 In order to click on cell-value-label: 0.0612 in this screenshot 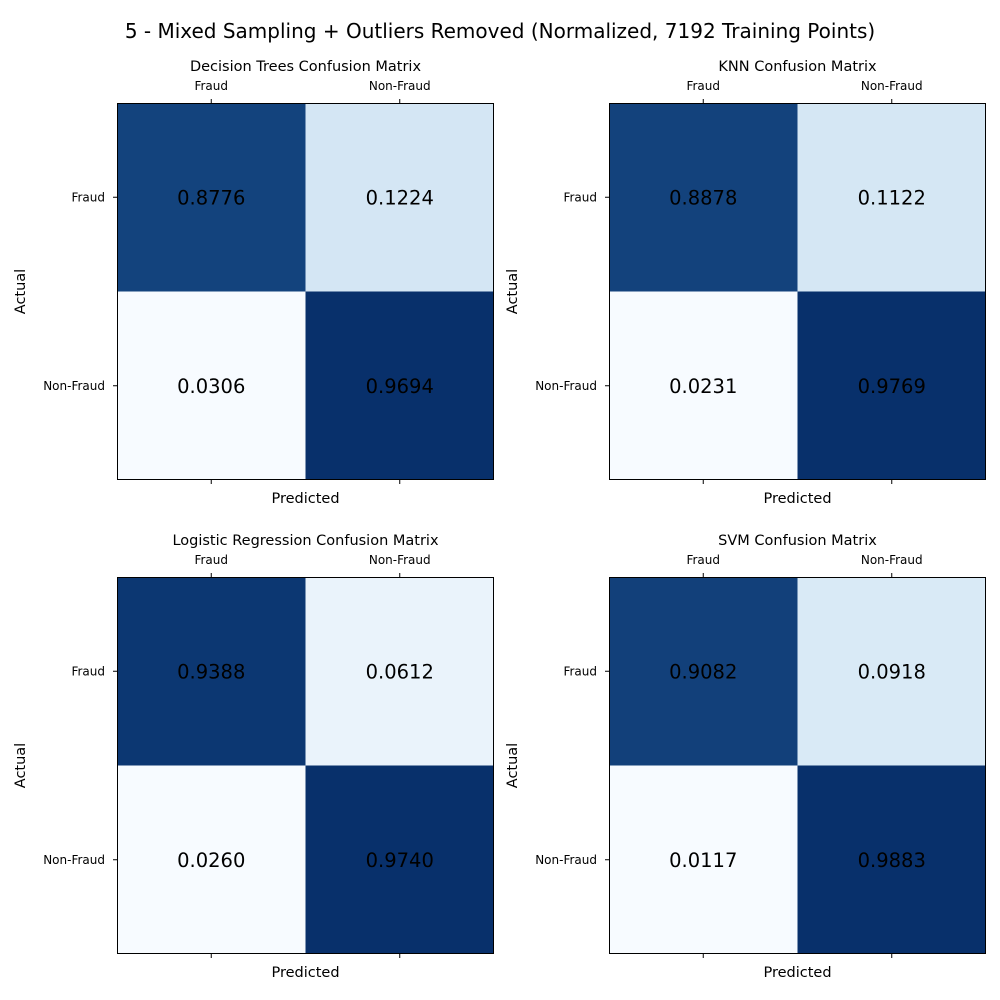, I will do `click(400, 671)`.